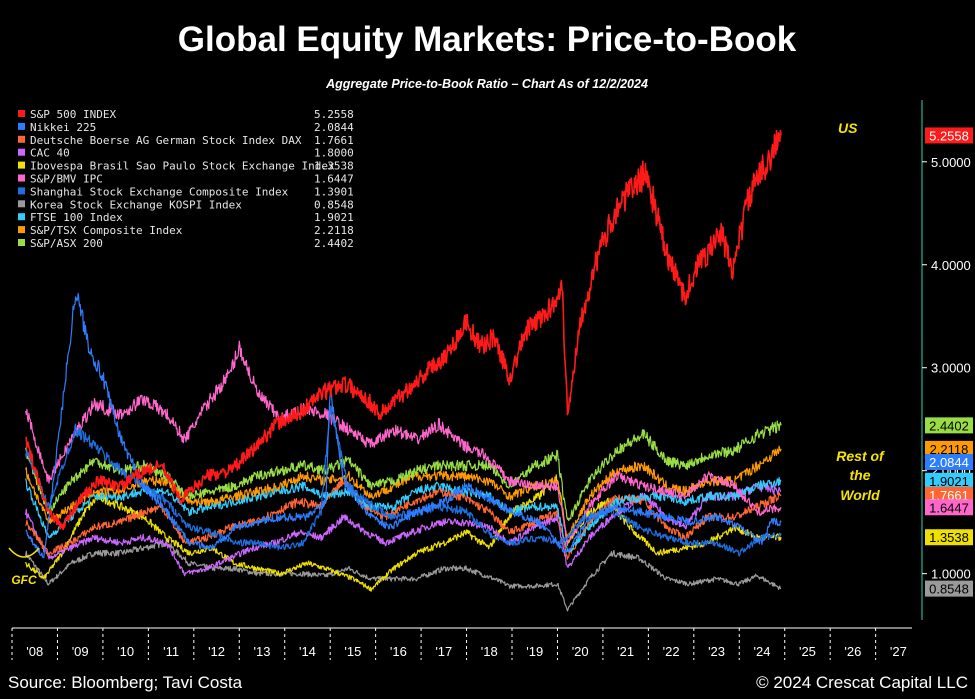  What do you see at coordinates (334, 114) in the screenshot?
I see `legend-series-value: 5.2558` at bounding box center [334, 114].